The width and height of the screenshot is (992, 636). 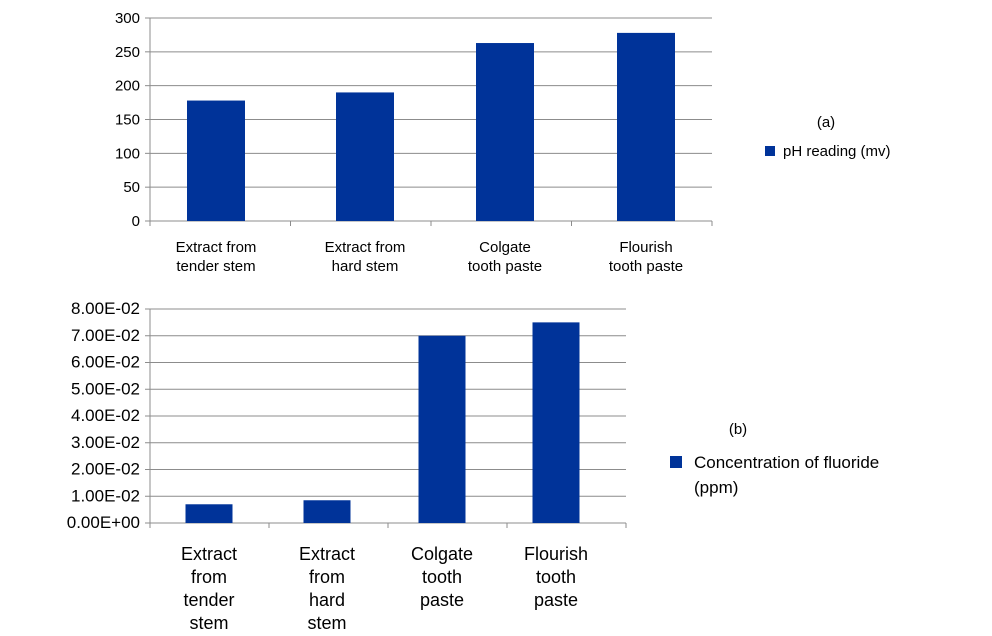 What do you see at coordinates (208, 600) in the screenshot?
I see `x-tick-label: tender` at bounding box center [208, 600].